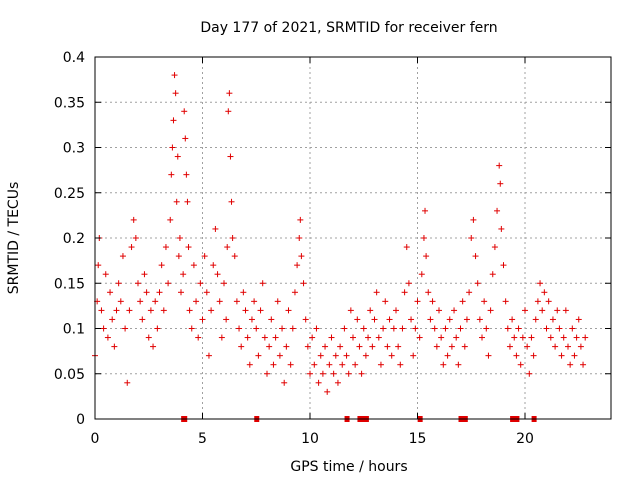 This screenshot has height=480, width=640. I want to click on y-tick-label: 0.05, so click(69, 375).